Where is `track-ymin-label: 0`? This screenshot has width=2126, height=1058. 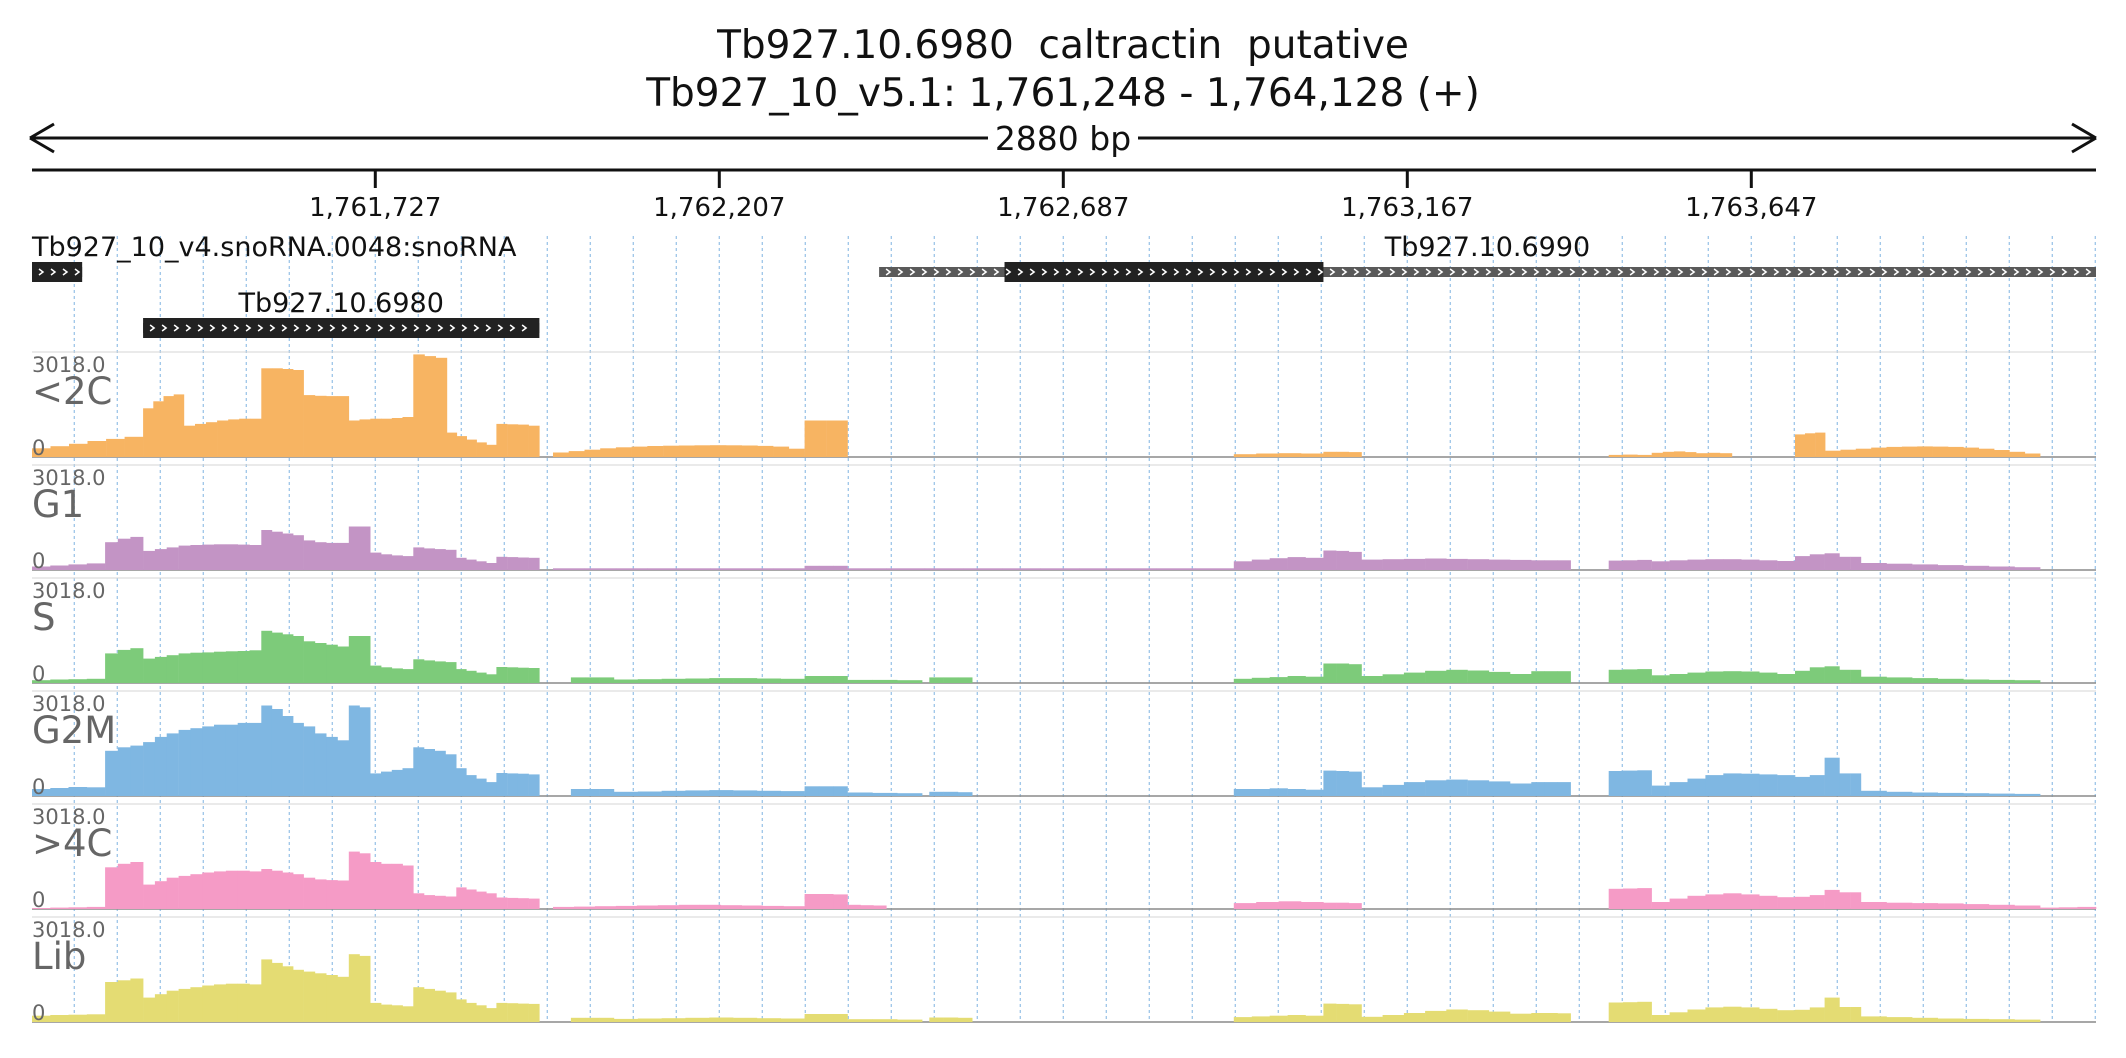 track-ymin-label: 0 is located at coordinates (38, 1013).